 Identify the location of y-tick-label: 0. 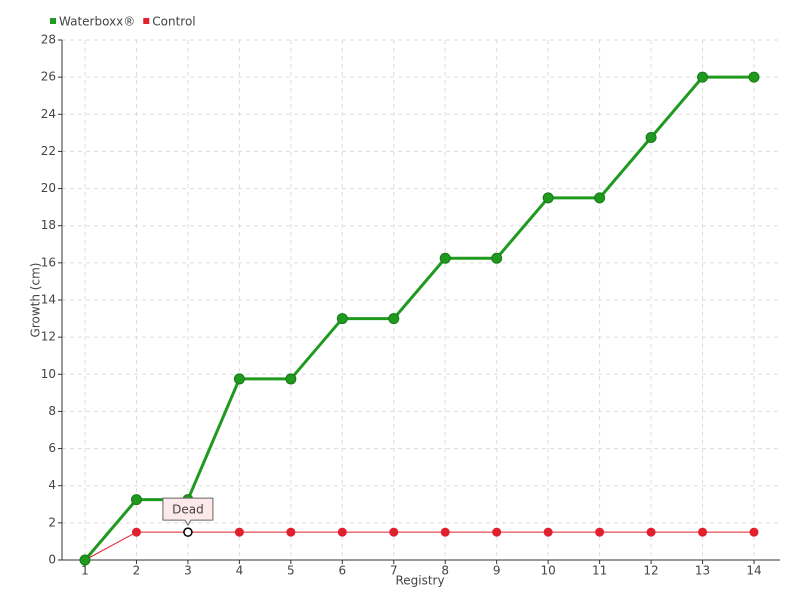
(52, 560).